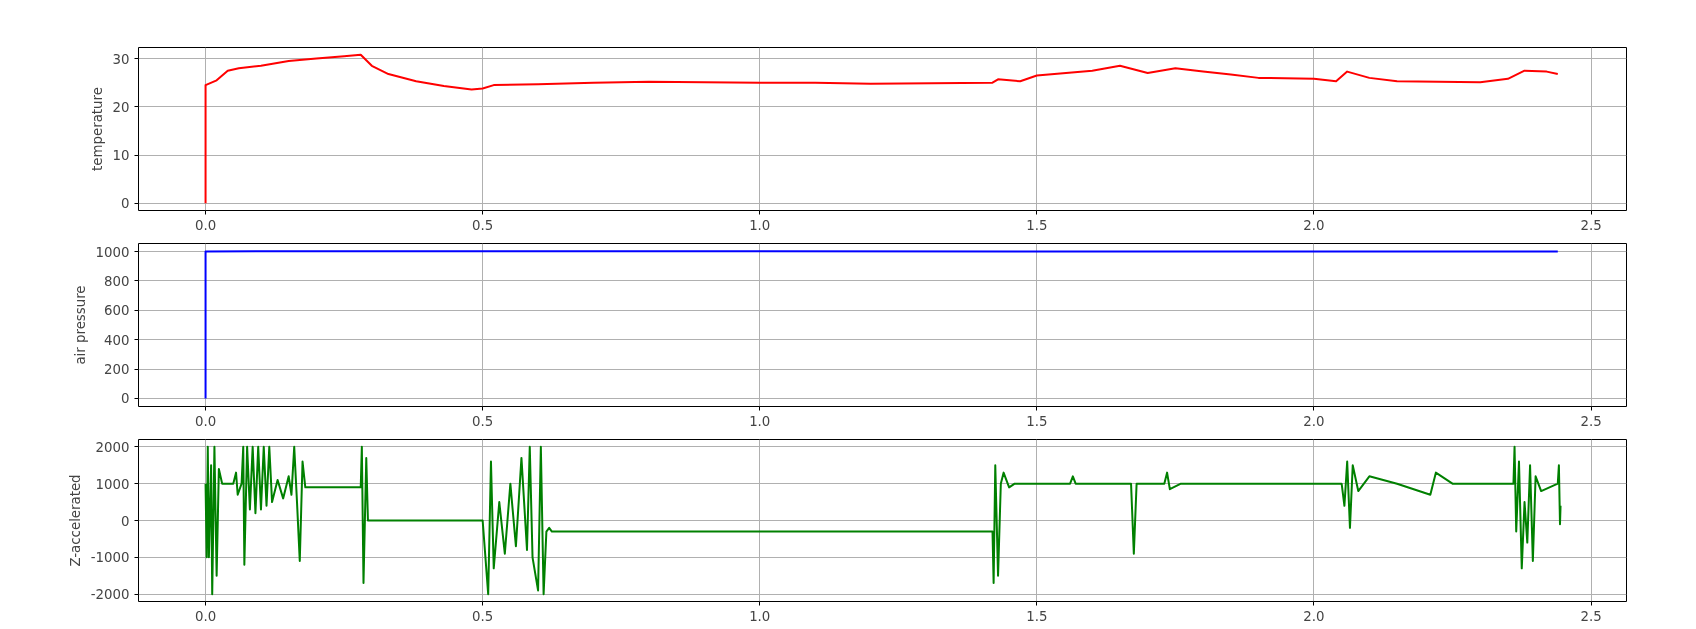  I want to click on y-tick-label: 400, so click(117, 340).